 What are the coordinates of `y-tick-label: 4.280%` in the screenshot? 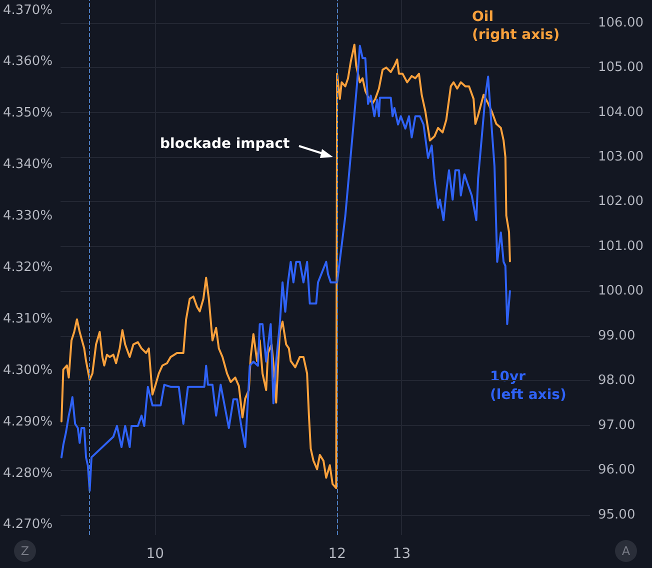 It's located at (27, 473).